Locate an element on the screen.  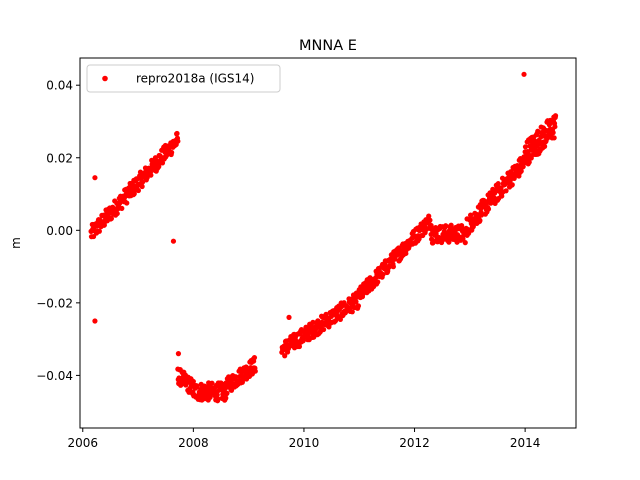
y-tick-label: 0.00 is located at coordinates (59, 231).